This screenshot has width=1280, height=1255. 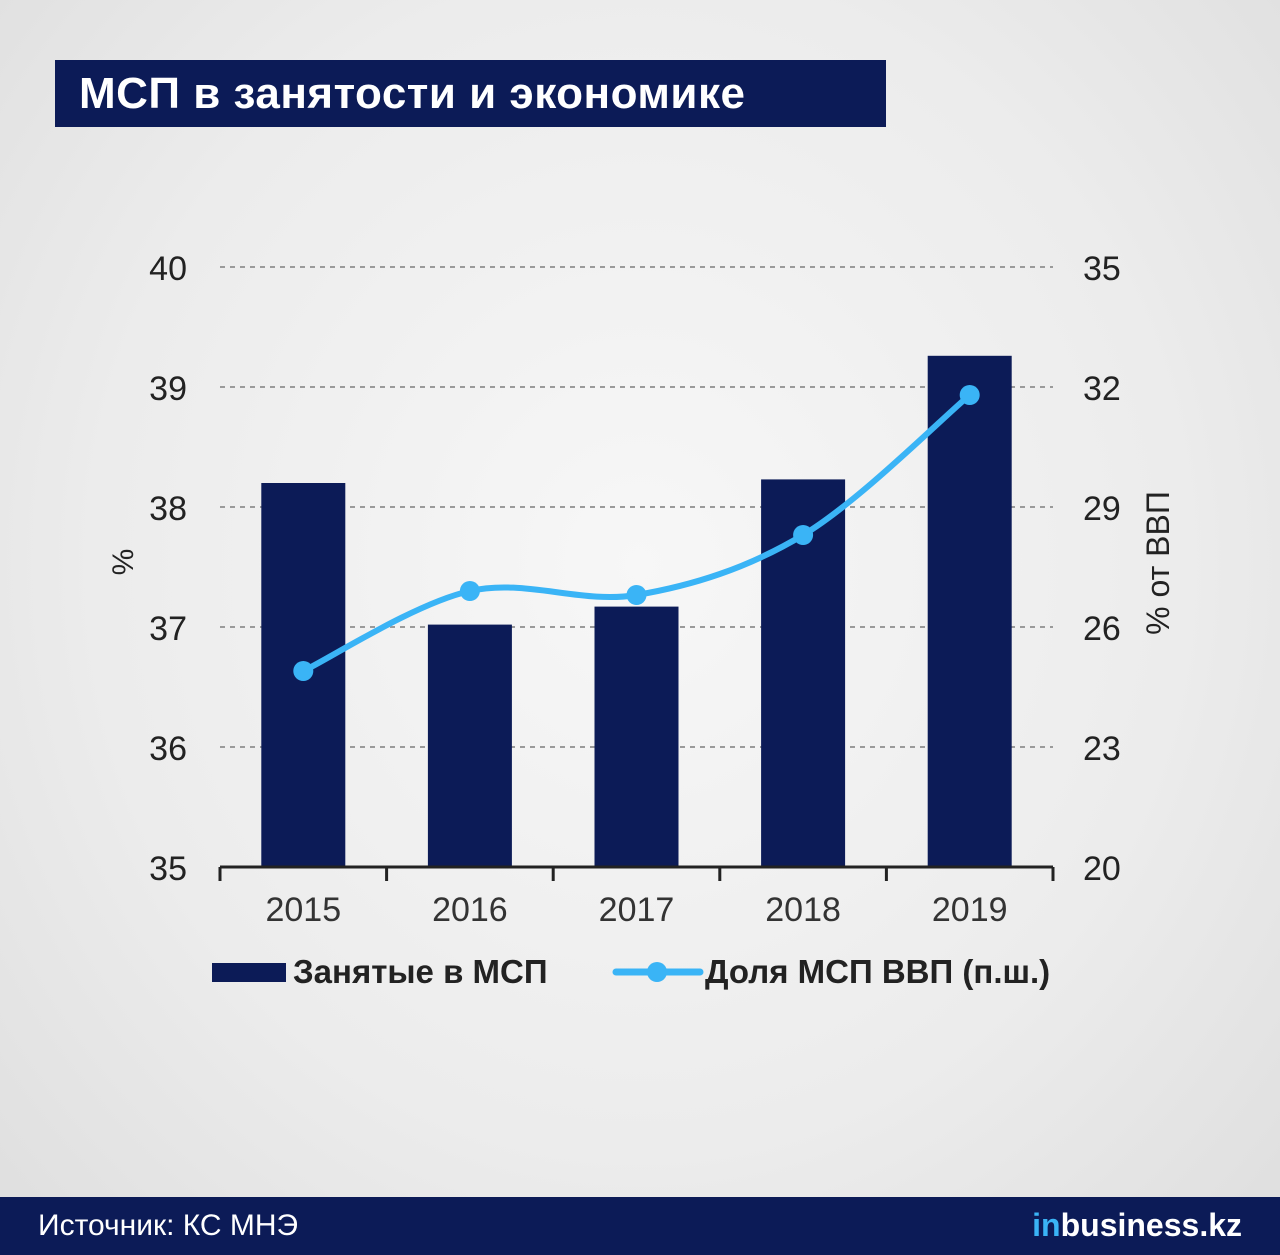 I want to click on legend-bar-swatch, so click(x=249, y=972).